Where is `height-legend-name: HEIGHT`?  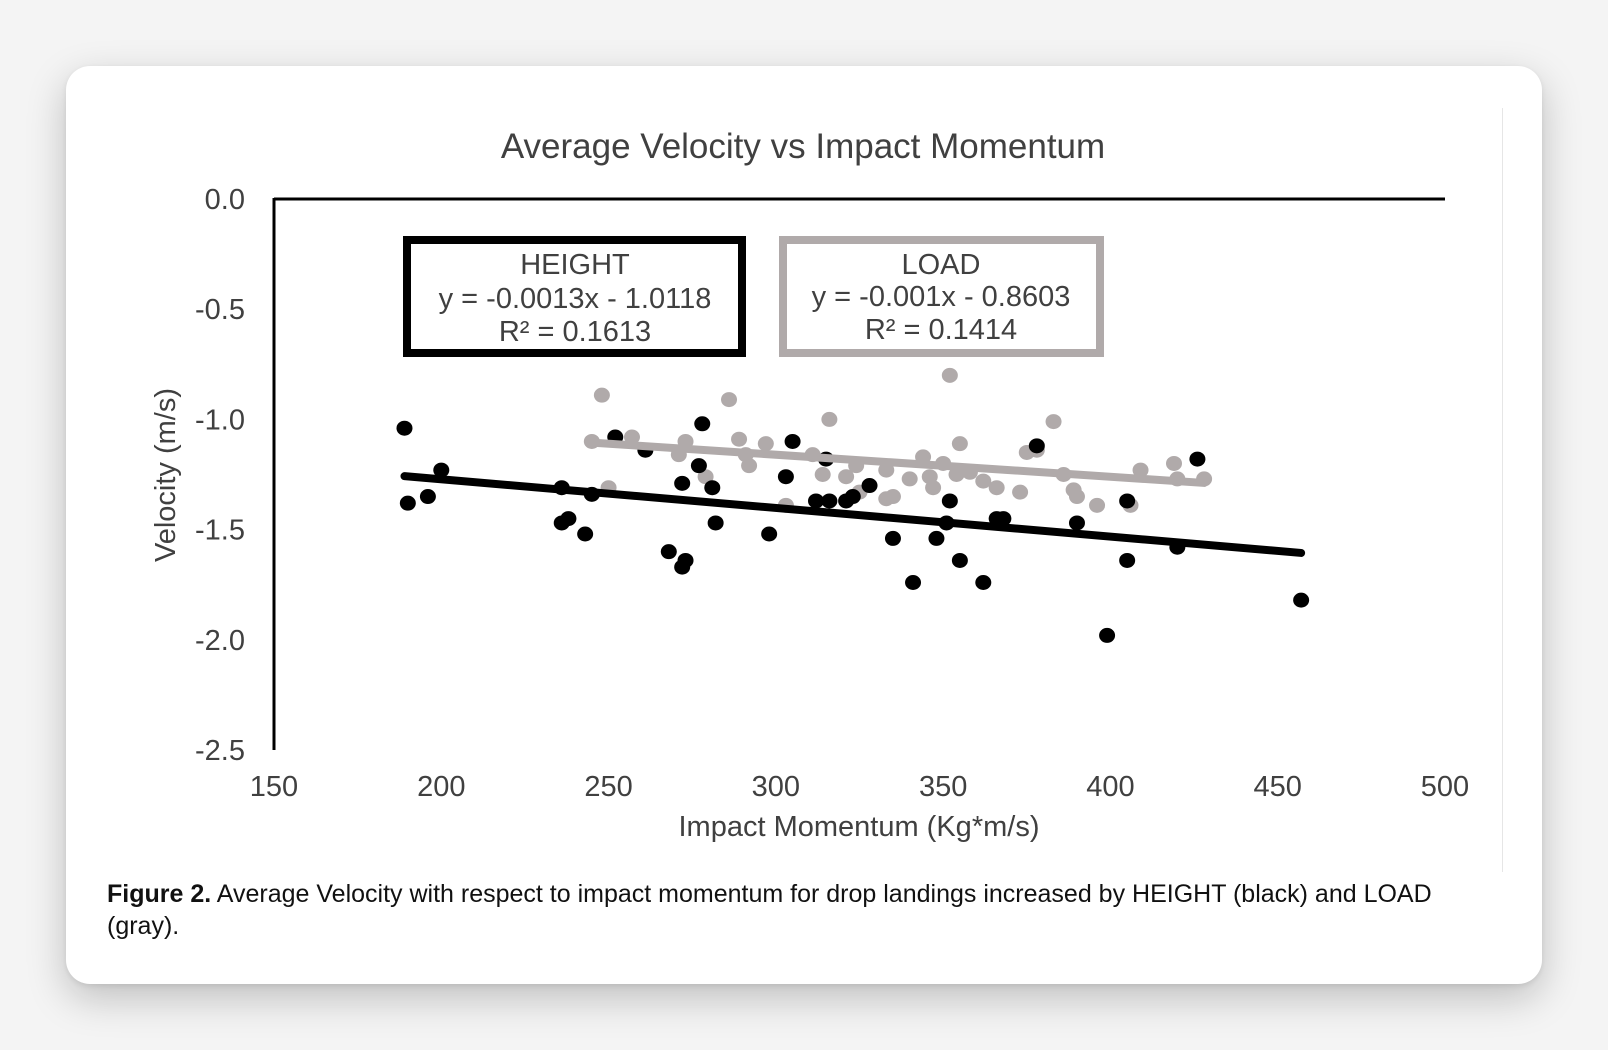
height-legend-name: HEIGHT is located at coordinates (575, 265).